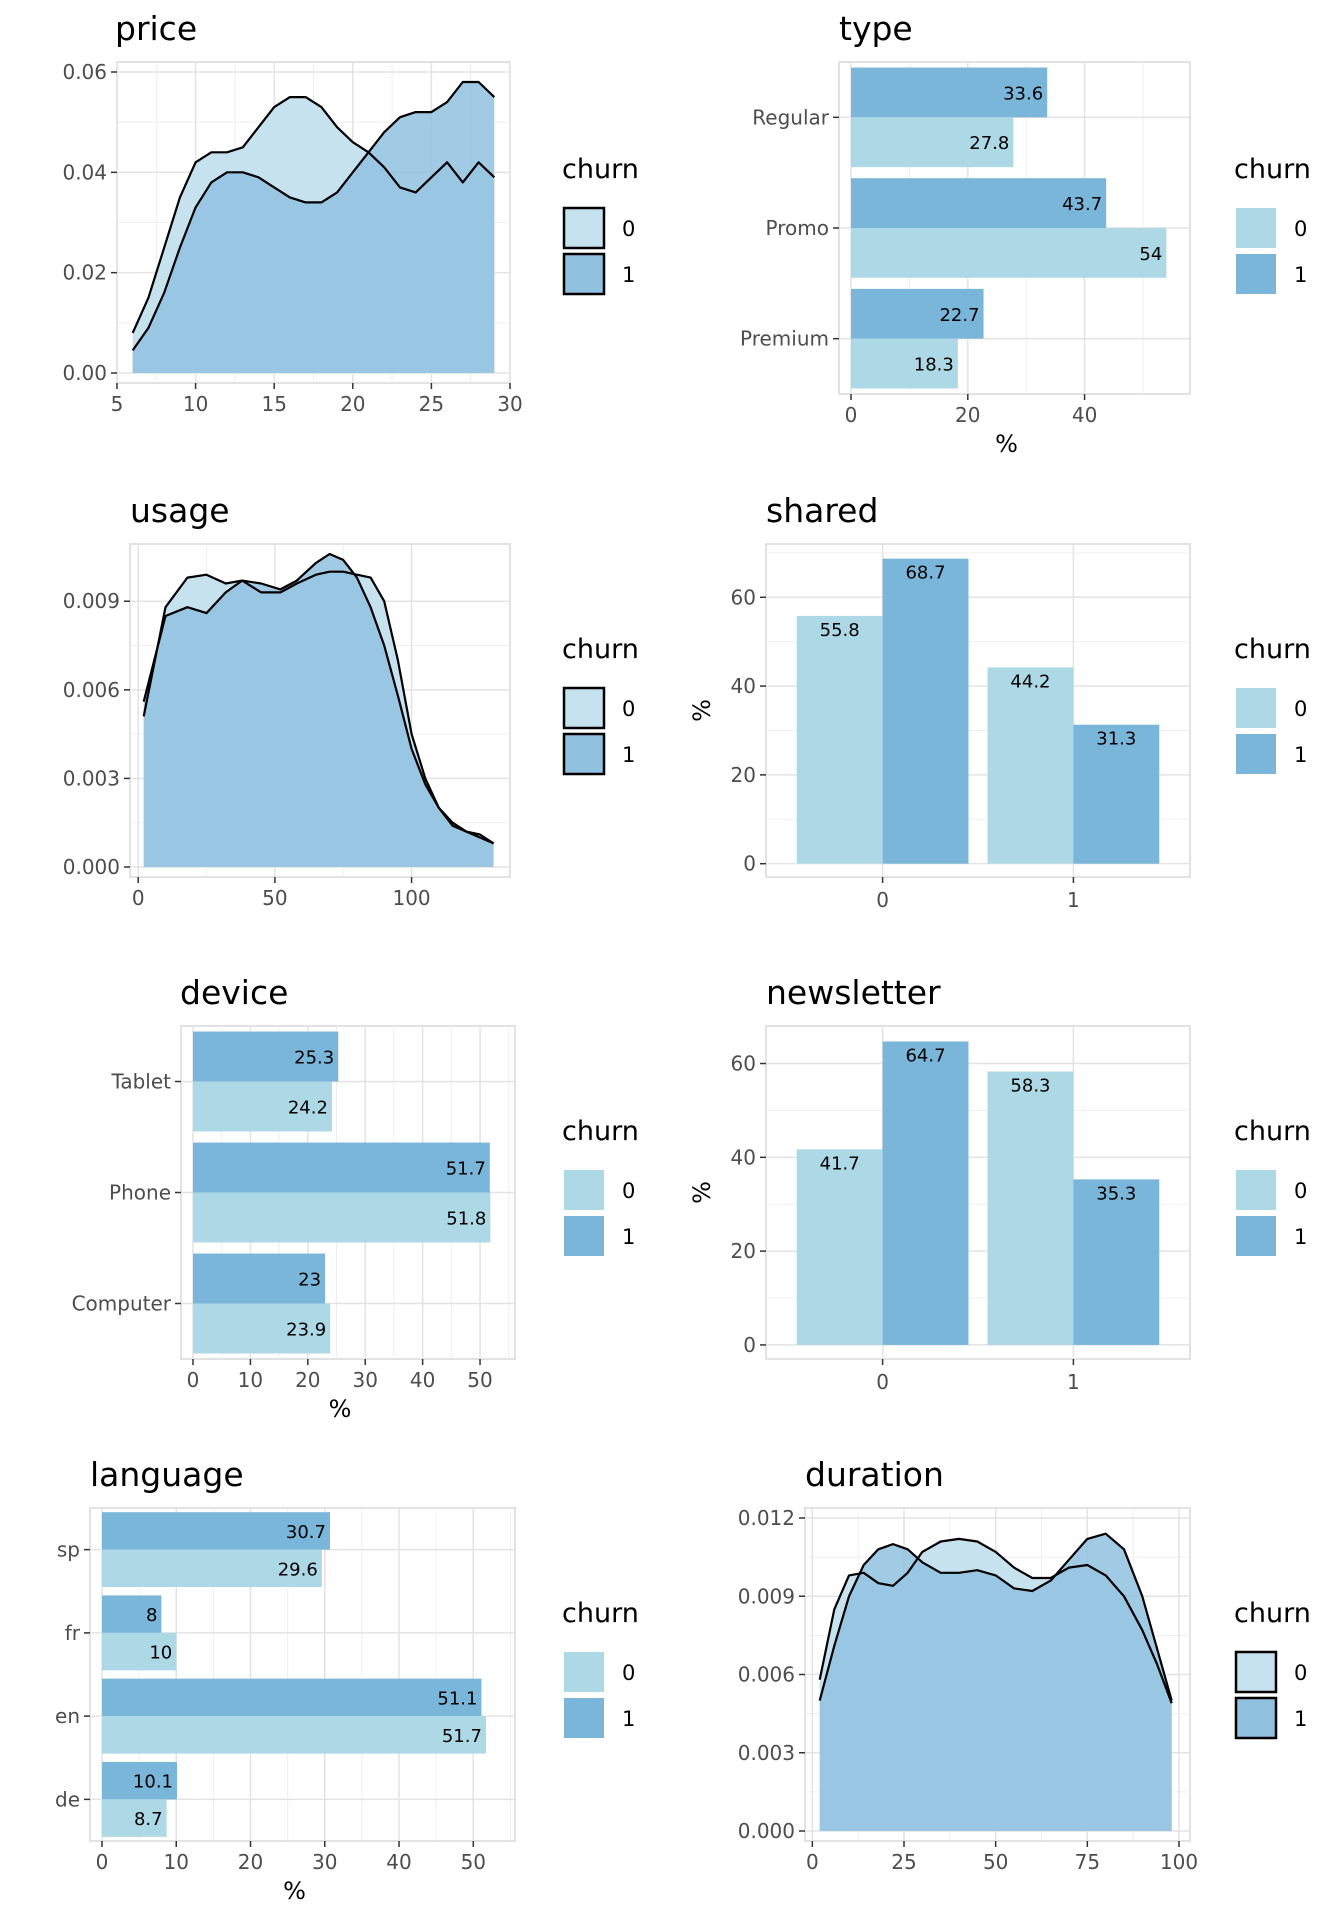  Describe the element at coordinates (1073, 900) in the screenshot. I see `shared-x-tick-label: 1` at that location.